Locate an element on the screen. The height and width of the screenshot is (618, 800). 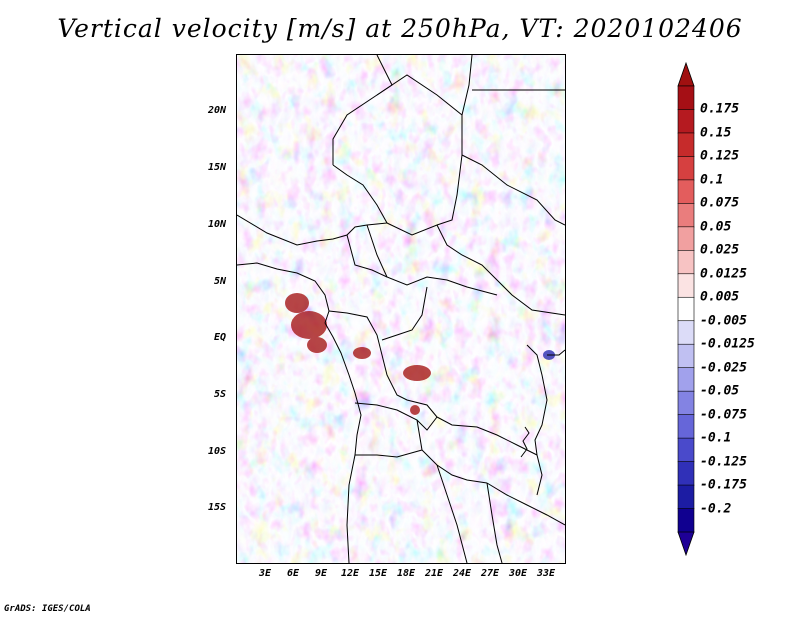
lat-tick-label: 10S is located at coordinates (216, 451).